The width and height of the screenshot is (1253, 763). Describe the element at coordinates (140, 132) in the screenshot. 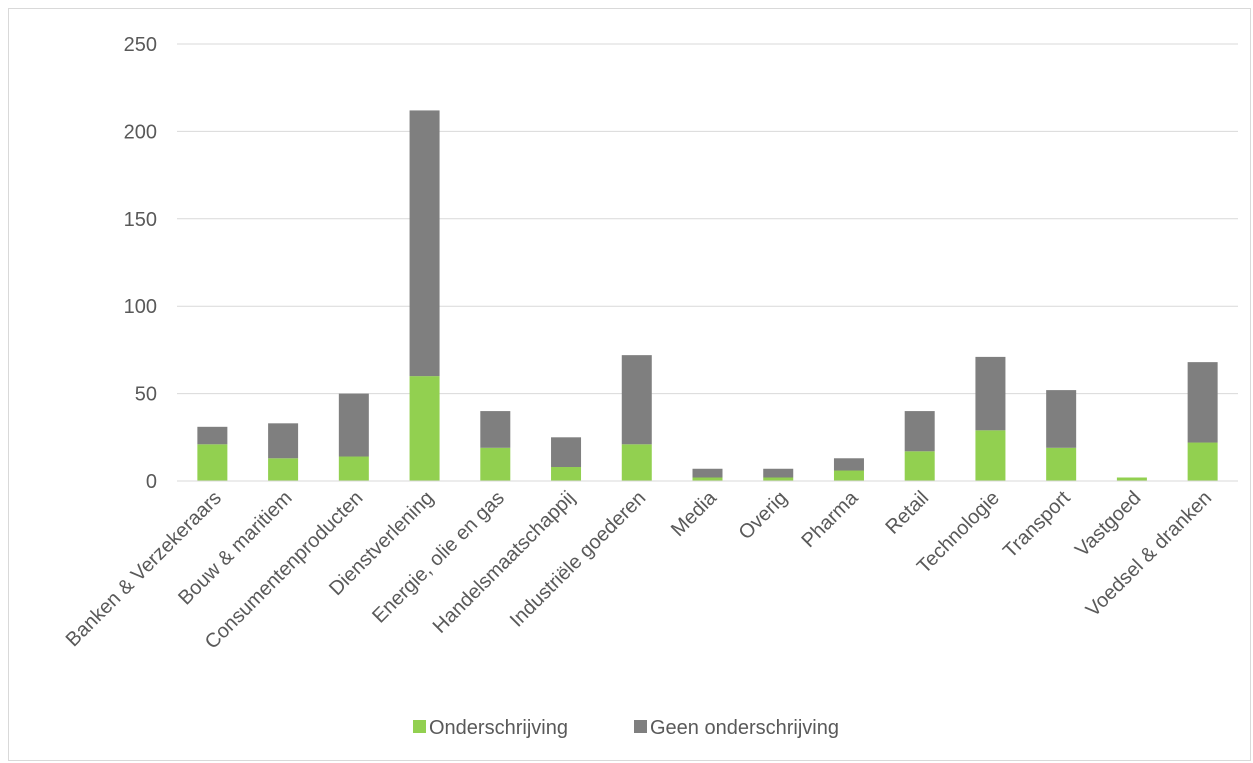

I see `y-tick-label: 200` at that location.